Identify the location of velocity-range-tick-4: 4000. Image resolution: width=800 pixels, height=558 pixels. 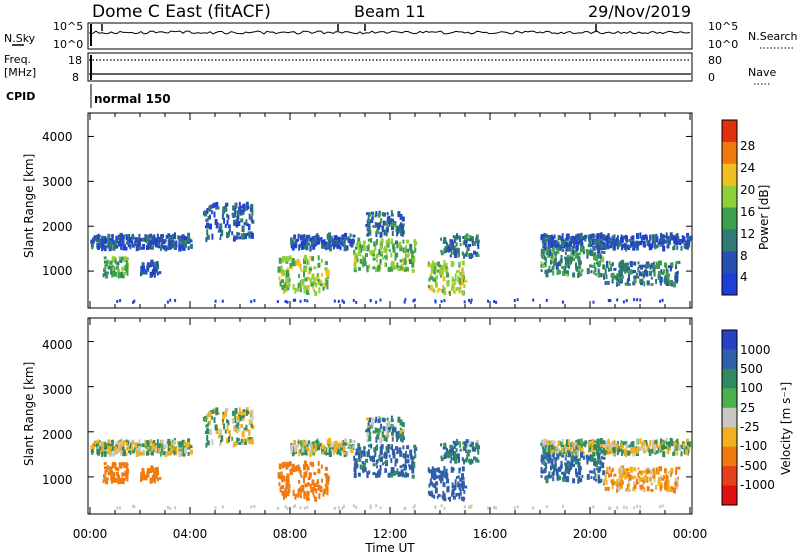
(57, 345).